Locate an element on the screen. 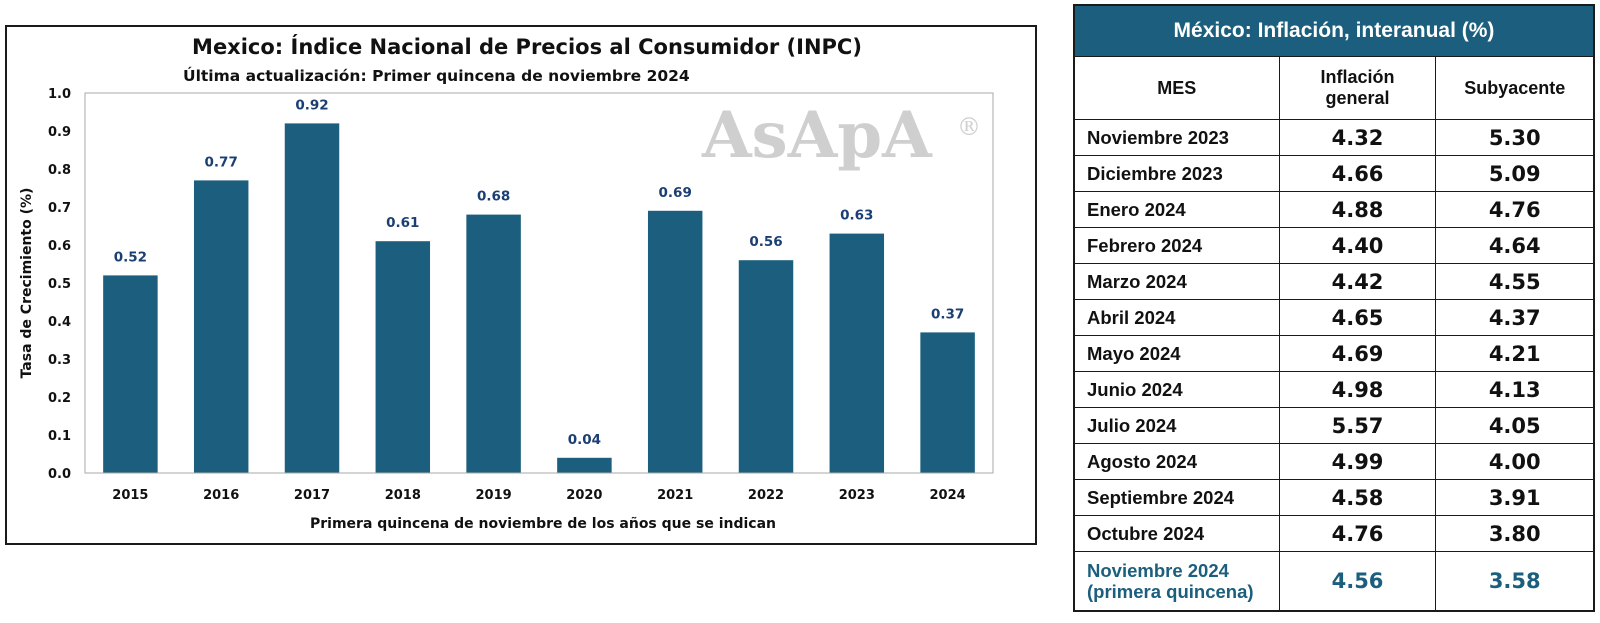  cell-mes: Enero 2024 is located at coordinates (1176, 209).